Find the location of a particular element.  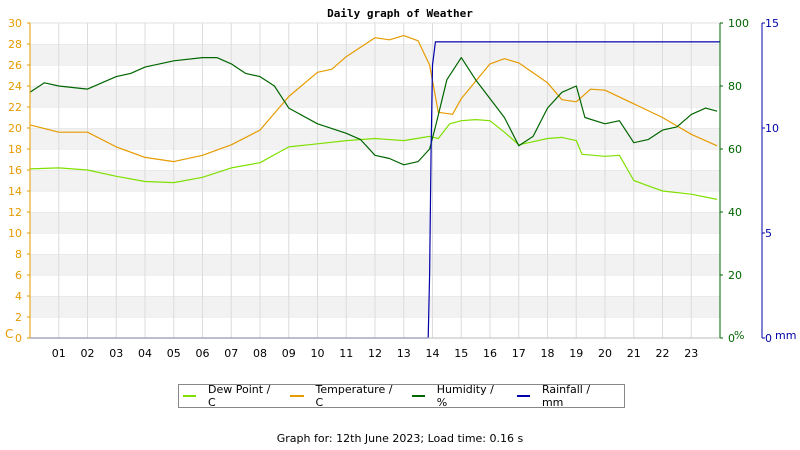

legend-swatch-humidity is located at coordinates (418, 396).